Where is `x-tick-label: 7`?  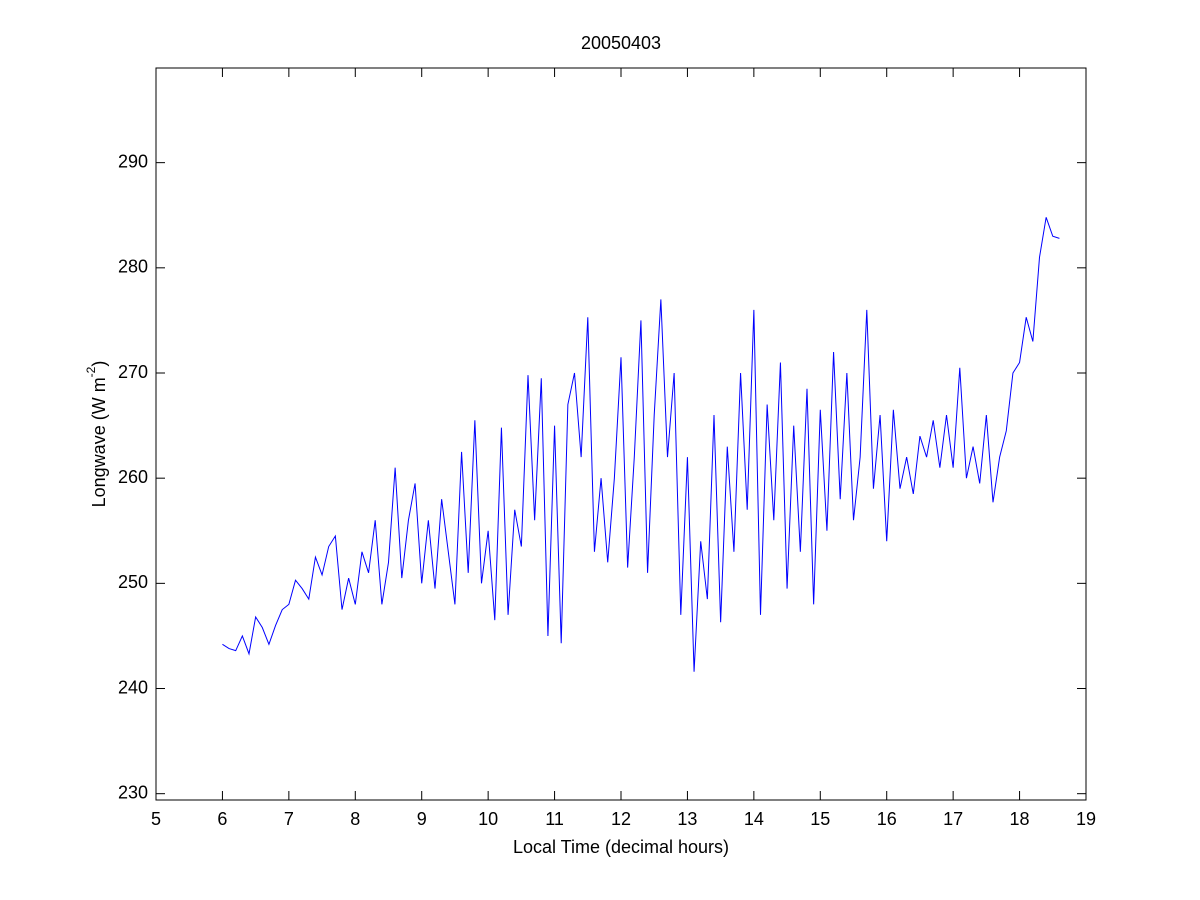 x-tick-label: 7 is located at coordinates (289, 819).